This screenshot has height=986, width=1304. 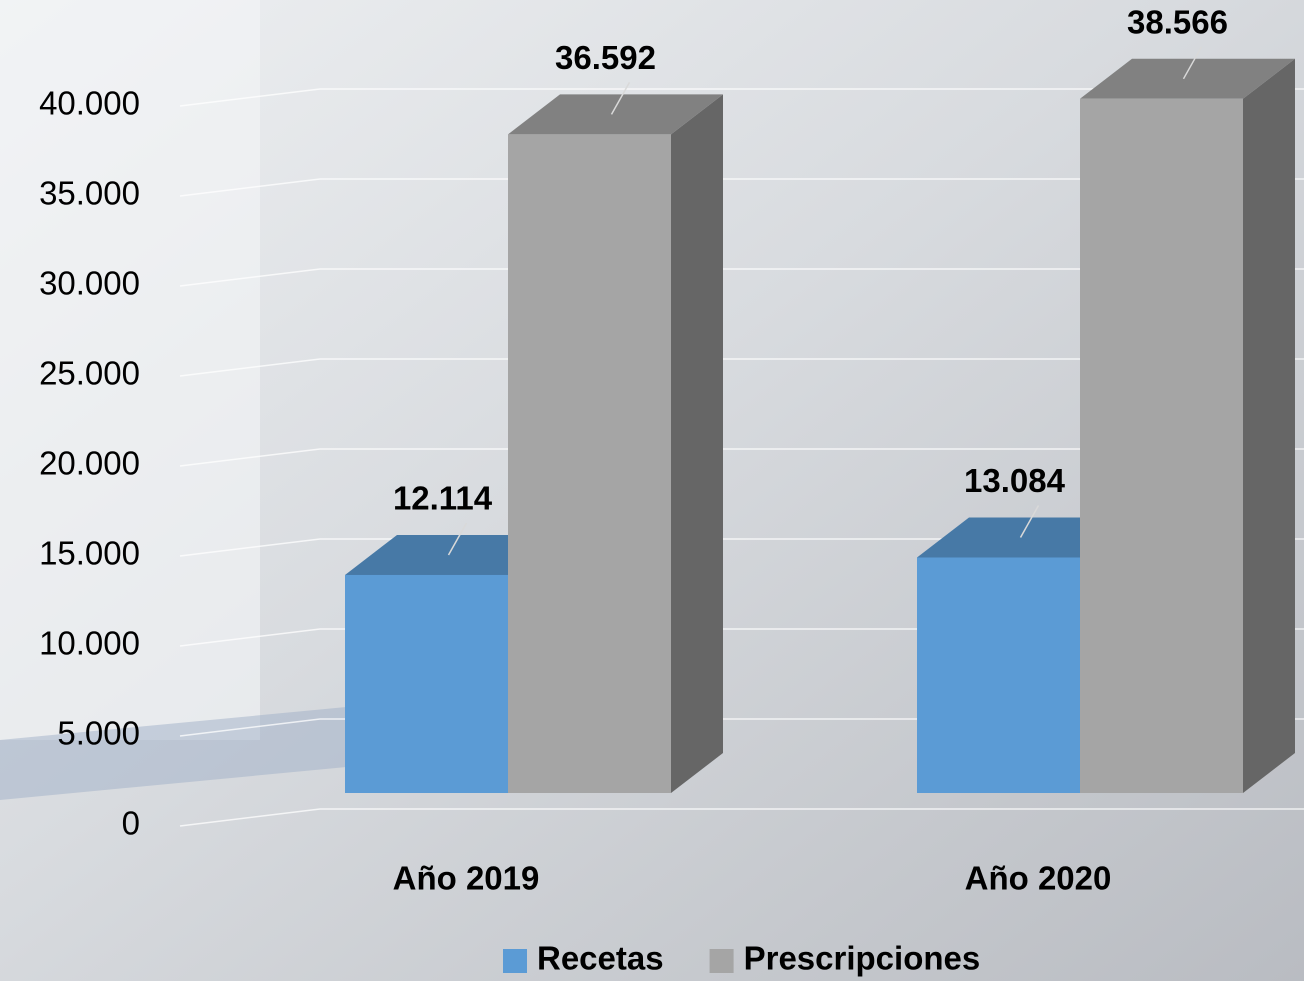 I want to click on value-label: 12.114, so click(x=443, y=498).